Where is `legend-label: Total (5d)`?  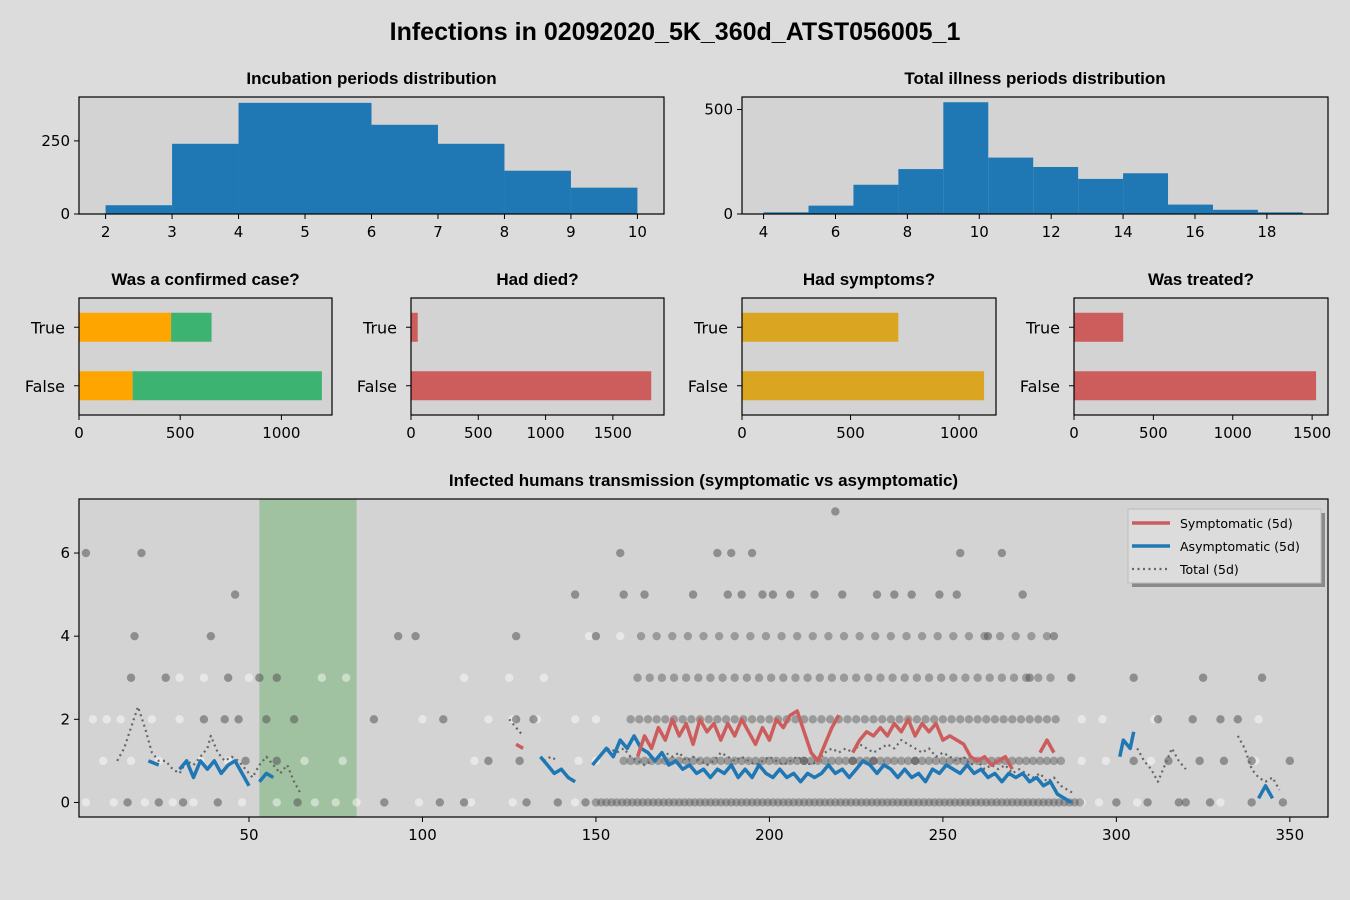 legend-label: Total (5d) is located at coordinates (1209, 569).